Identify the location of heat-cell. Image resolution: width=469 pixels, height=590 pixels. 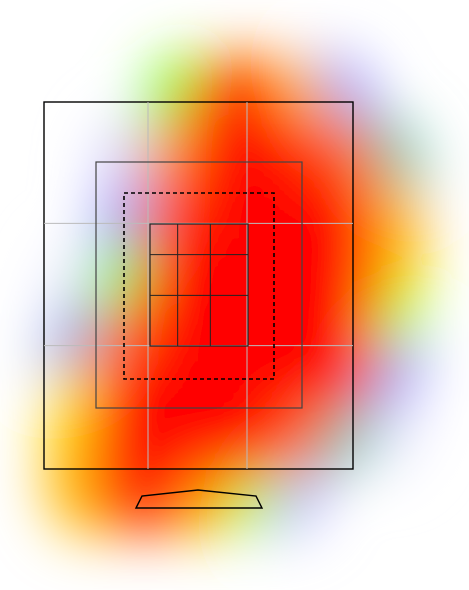
(235, 418).